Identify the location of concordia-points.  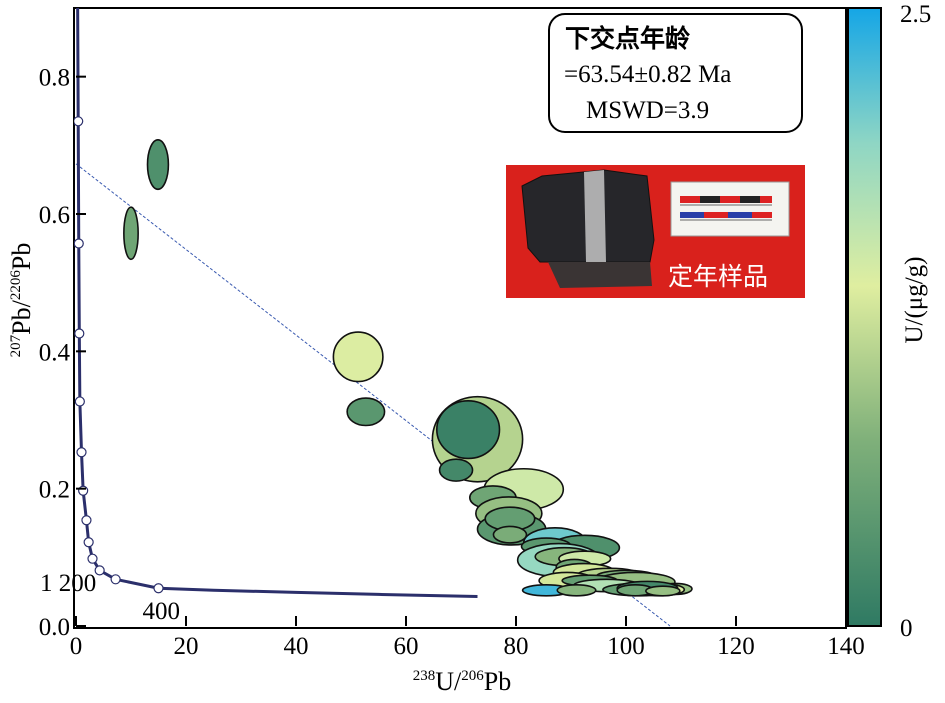
(119, 355).